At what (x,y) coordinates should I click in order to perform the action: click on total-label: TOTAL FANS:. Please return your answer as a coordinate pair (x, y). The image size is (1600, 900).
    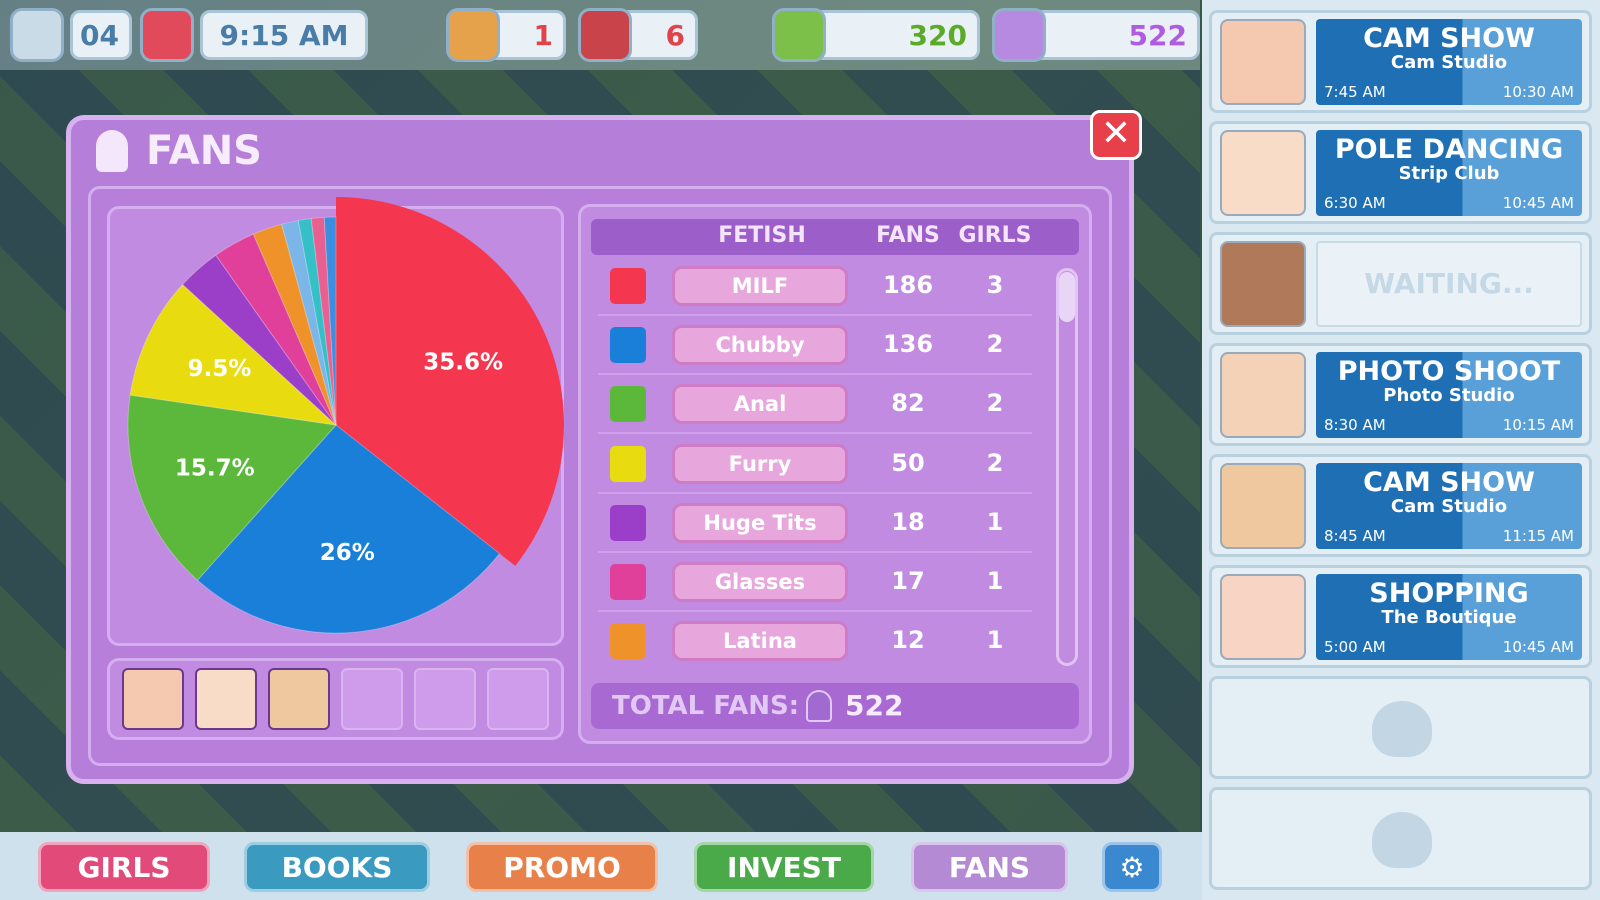
    Looking at the image, I should click on (706, 706).